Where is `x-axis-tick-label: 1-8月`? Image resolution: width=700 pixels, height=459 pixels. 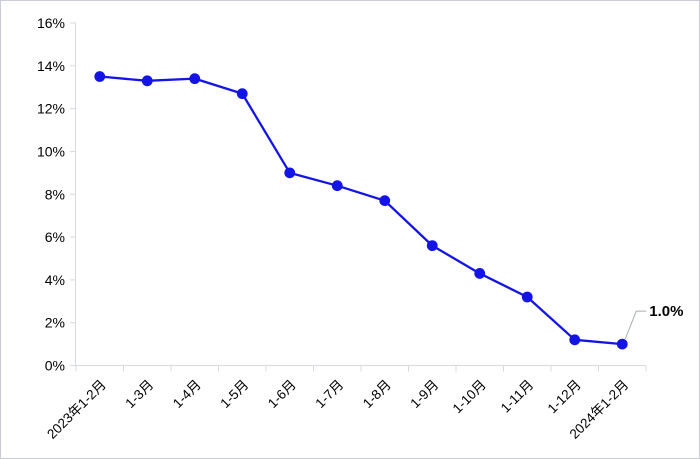 x-axis-tick-label: 1-8月 is located at coordinates (377, 394).